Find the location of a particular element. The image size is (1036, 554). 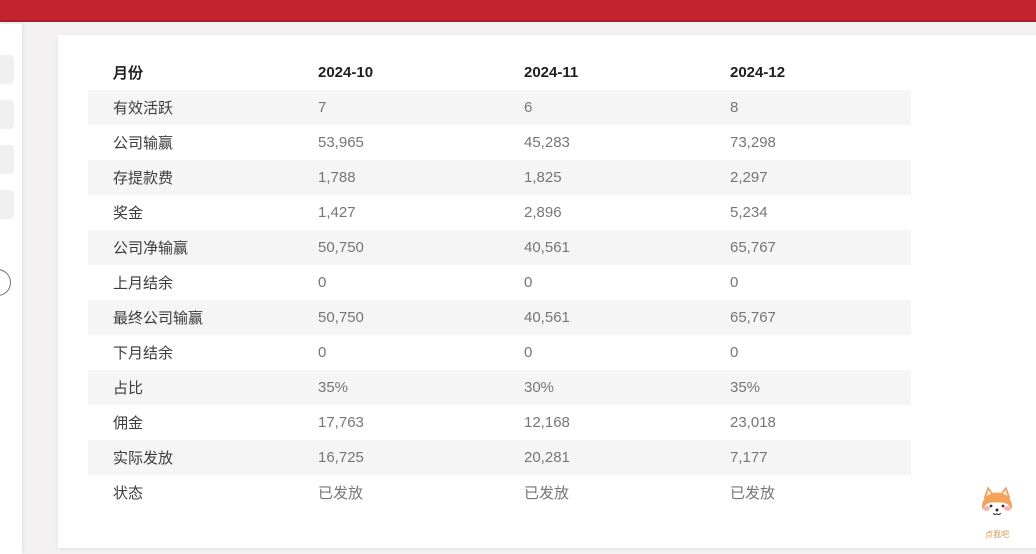

row-label: 奖金 is located at coordinates (128, 213).